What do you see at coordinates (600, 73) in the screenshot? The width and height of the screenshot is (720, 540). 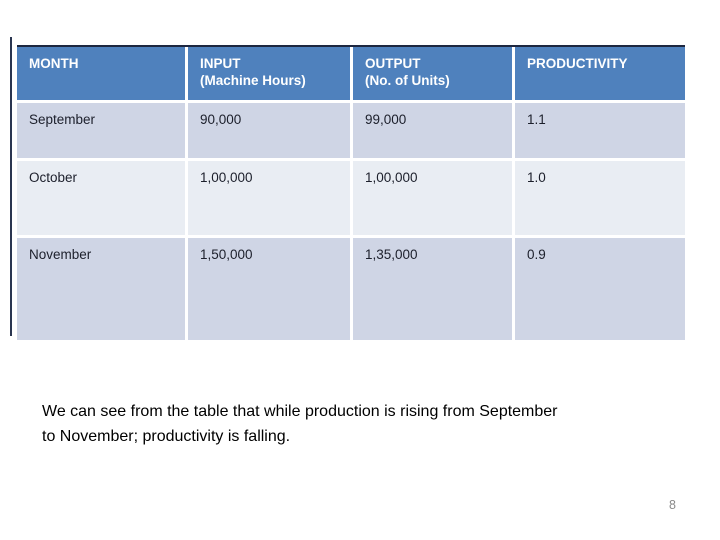 I see `column-header-productivity: PRODUCTIVITY` at bounding box center [600, 73].